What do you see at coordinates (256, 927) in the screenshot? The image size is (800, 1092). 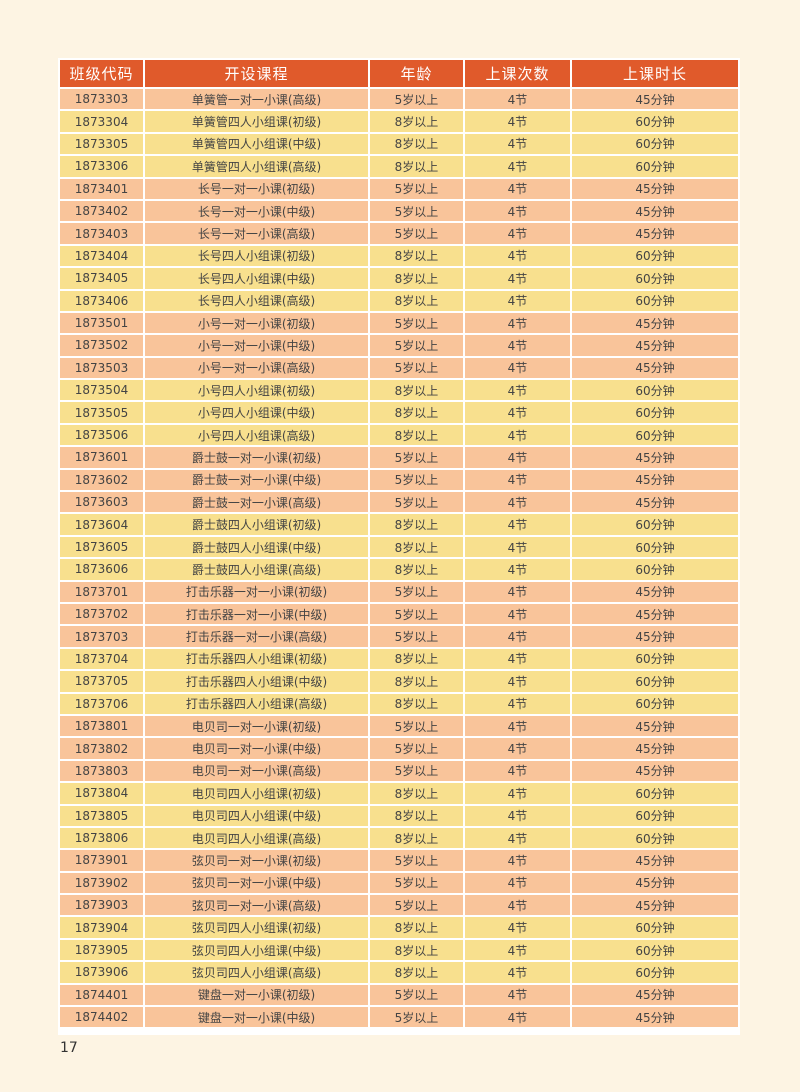 I see `cell-course-name: 弦贝司四人小组课(初级)` at bounding box center [256, 927].